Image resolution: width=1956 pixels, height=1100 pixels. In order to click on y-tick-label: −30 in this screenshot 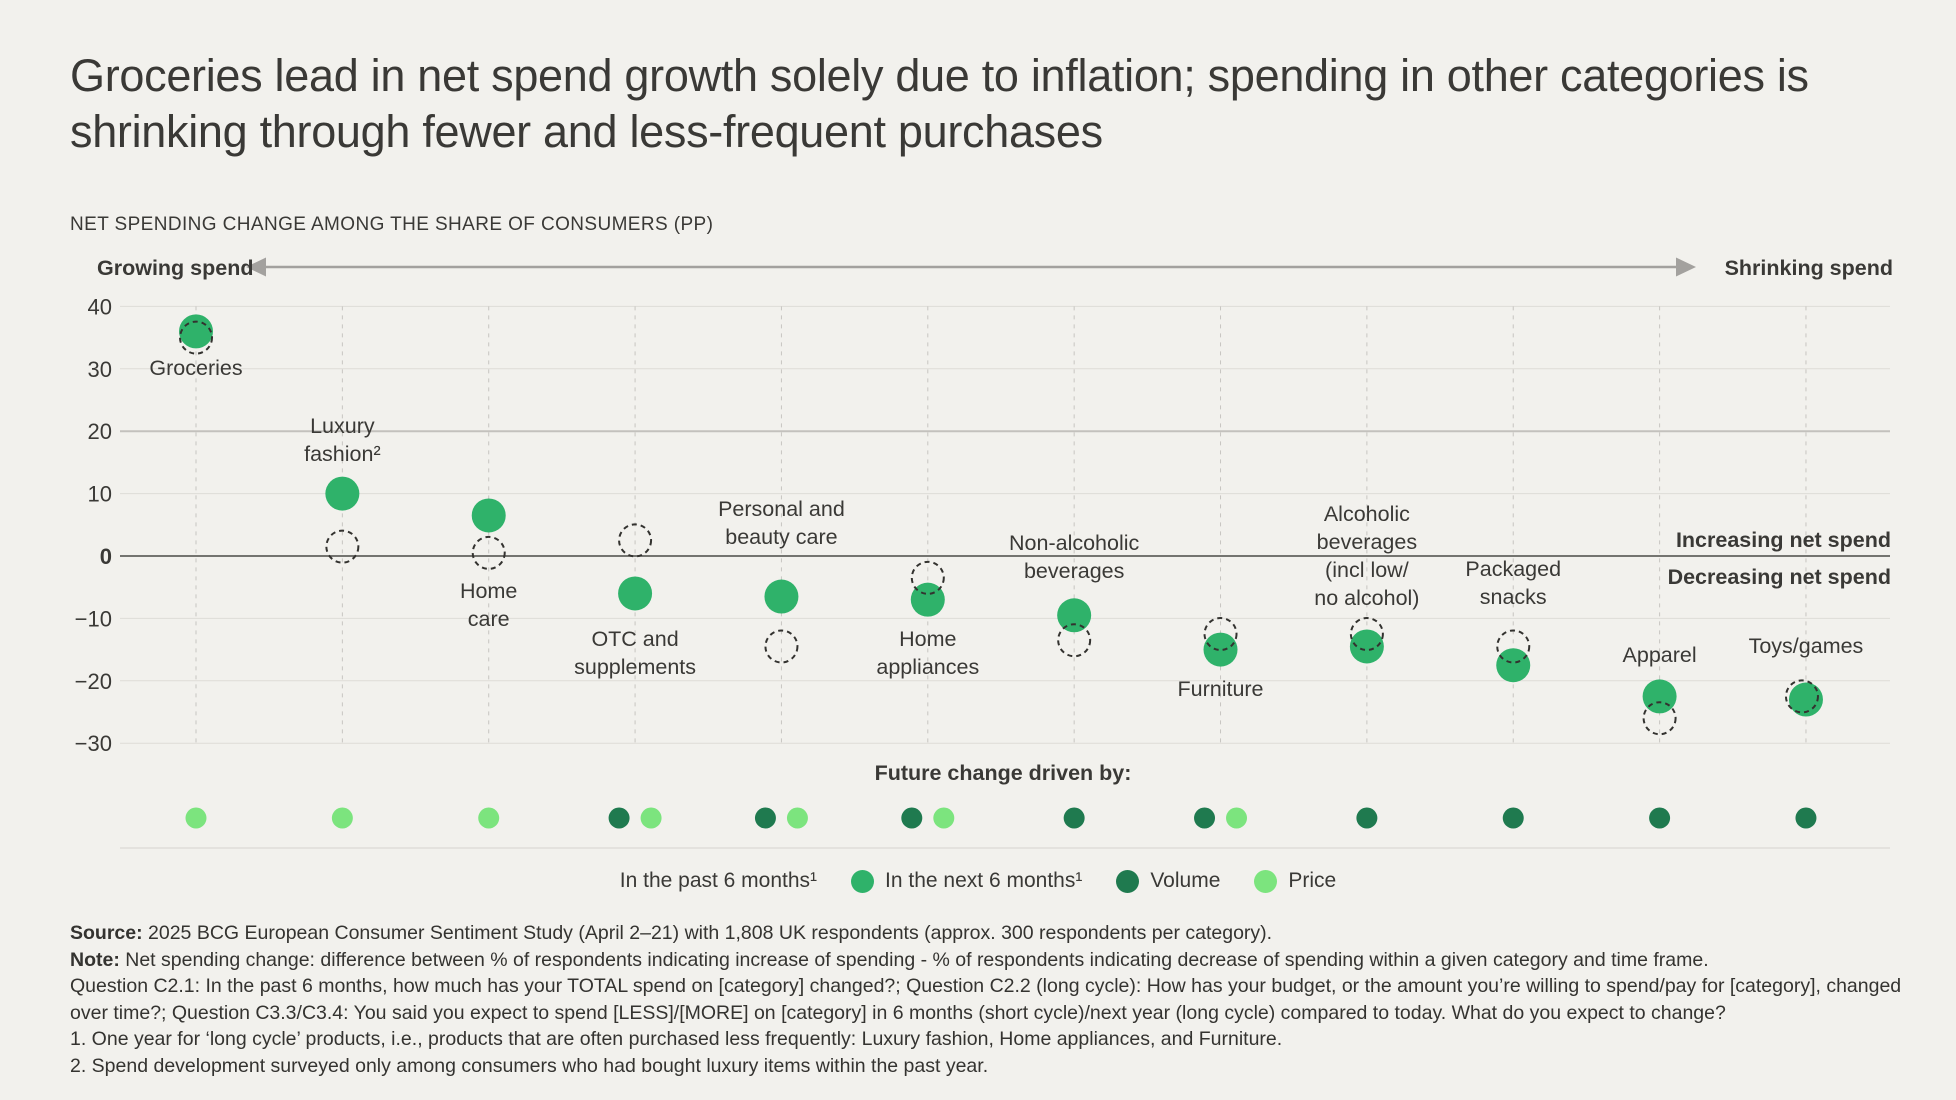, I will do `click(93, 743)`.